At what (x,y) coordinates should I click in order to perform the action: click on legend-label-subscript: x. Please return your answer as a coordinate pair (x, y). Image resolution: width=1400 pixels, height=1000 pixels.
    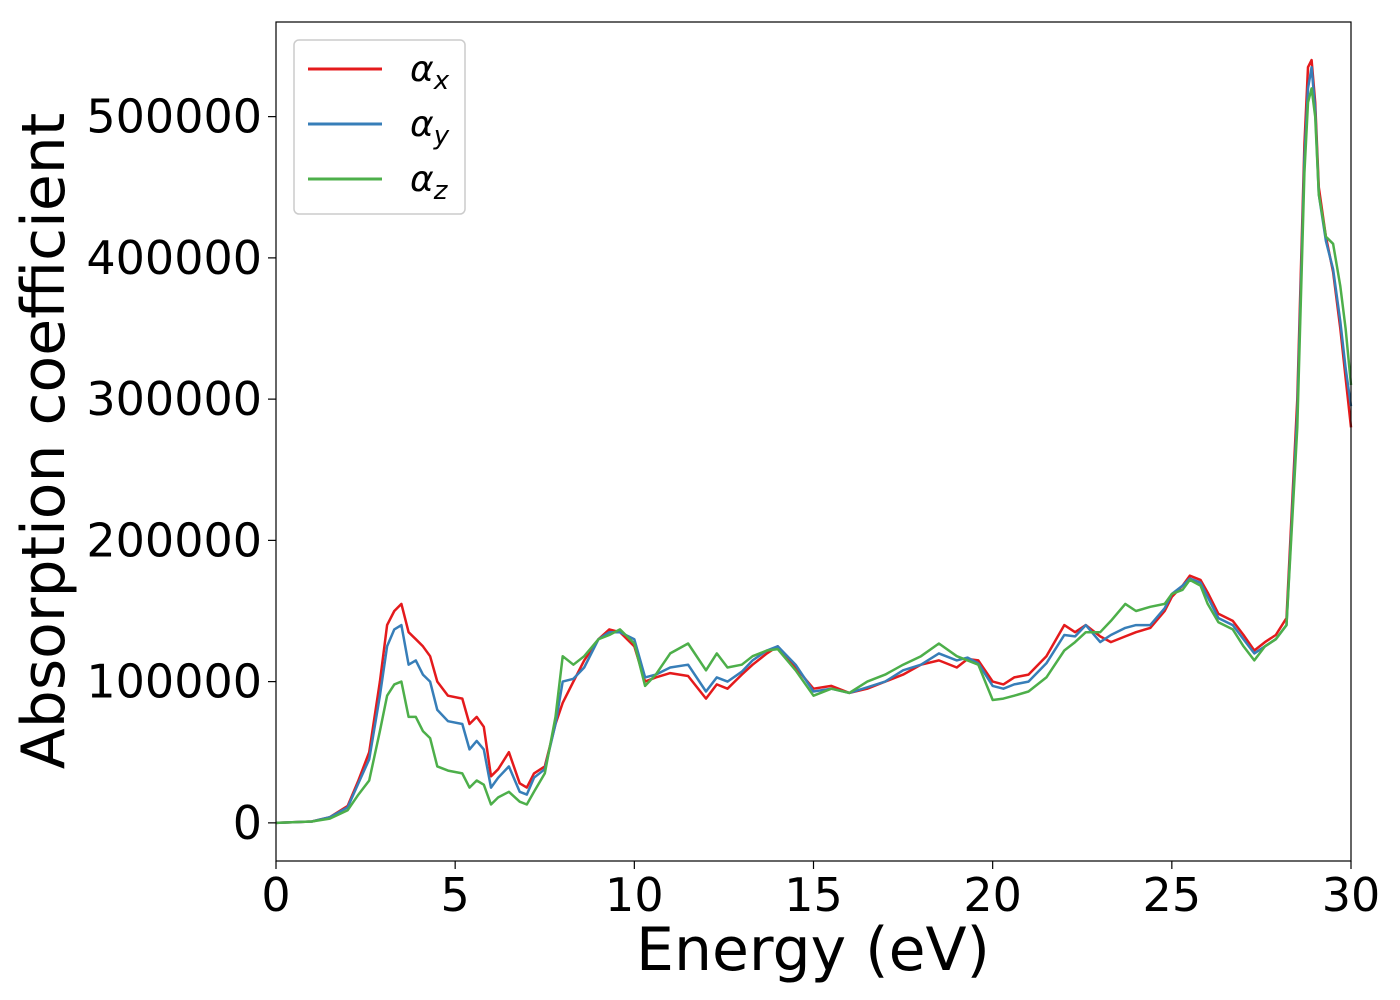
    Looking at the image, I should click on (441, 81).